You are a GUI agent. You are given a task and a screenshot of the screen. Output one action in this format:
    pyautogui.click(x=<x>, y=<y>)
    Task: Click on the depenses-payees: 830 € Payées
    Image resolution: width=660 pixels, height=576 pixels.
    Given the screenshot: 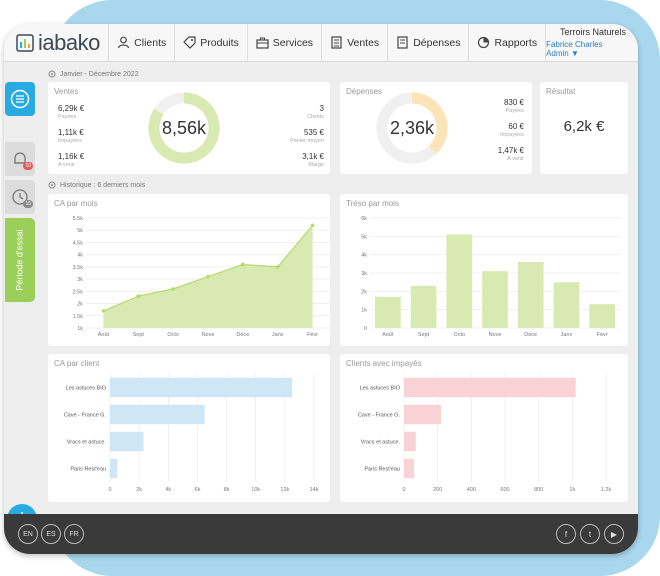 What is the action you would take?
    pyautogui.click(x=513, y=106)
    